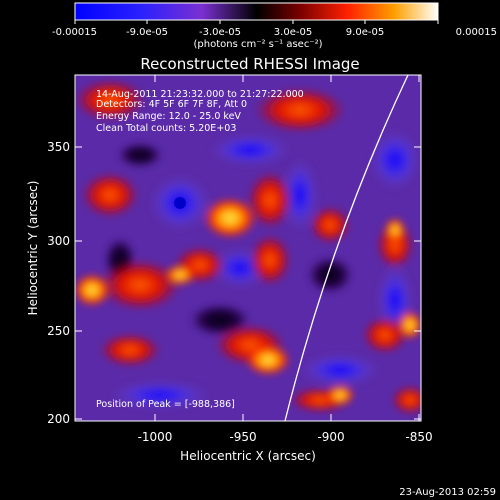  Describe the element at coordinates (74, 32) in the screenshot. I see `colorbar-tick-label: -0.00015` at that location.